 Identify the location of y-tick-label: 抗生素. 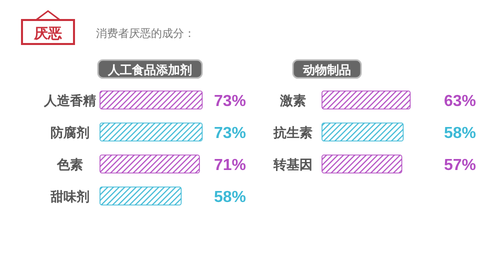
(292, 133).